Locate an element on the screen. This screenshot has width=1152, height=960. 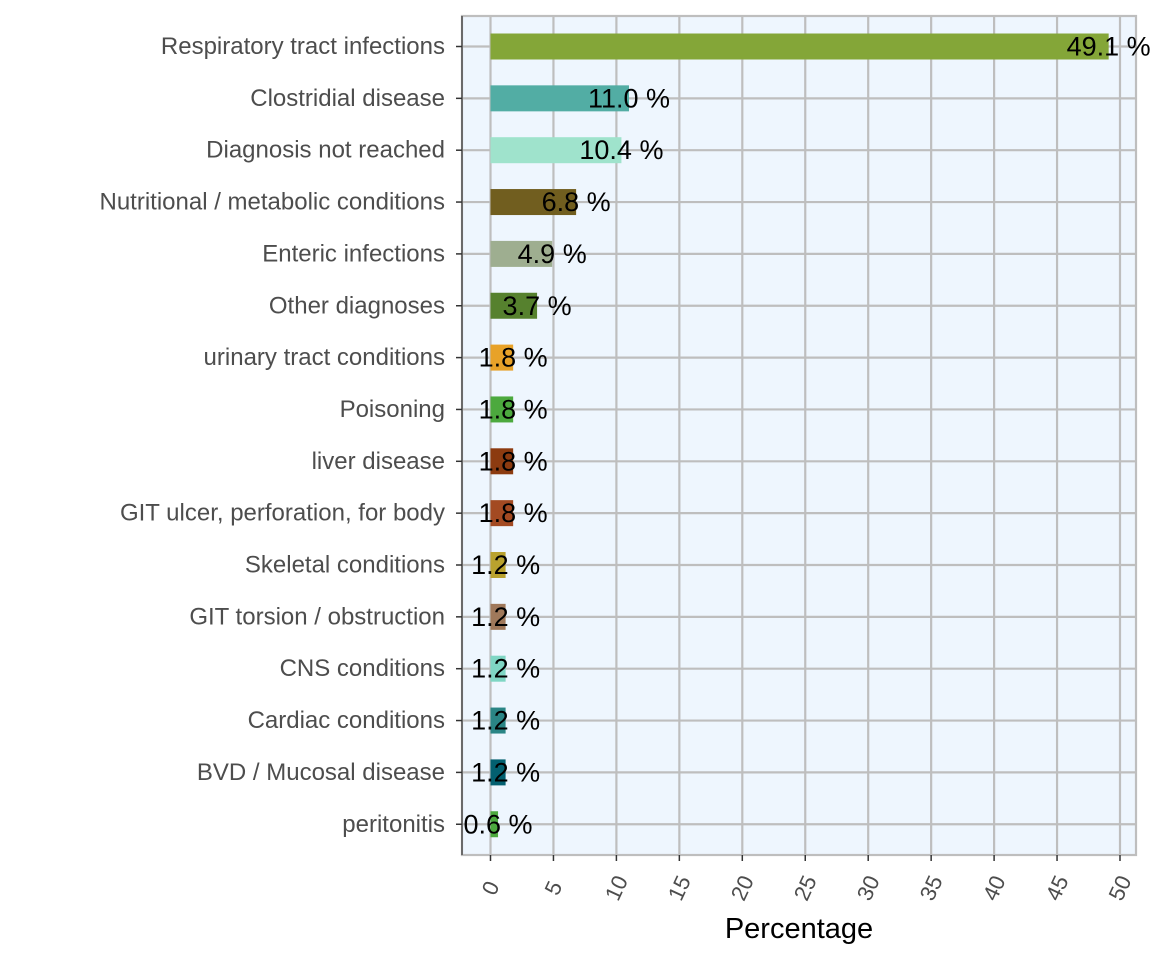
category-label: Other diagnoses is located at coordinates (357, 305).